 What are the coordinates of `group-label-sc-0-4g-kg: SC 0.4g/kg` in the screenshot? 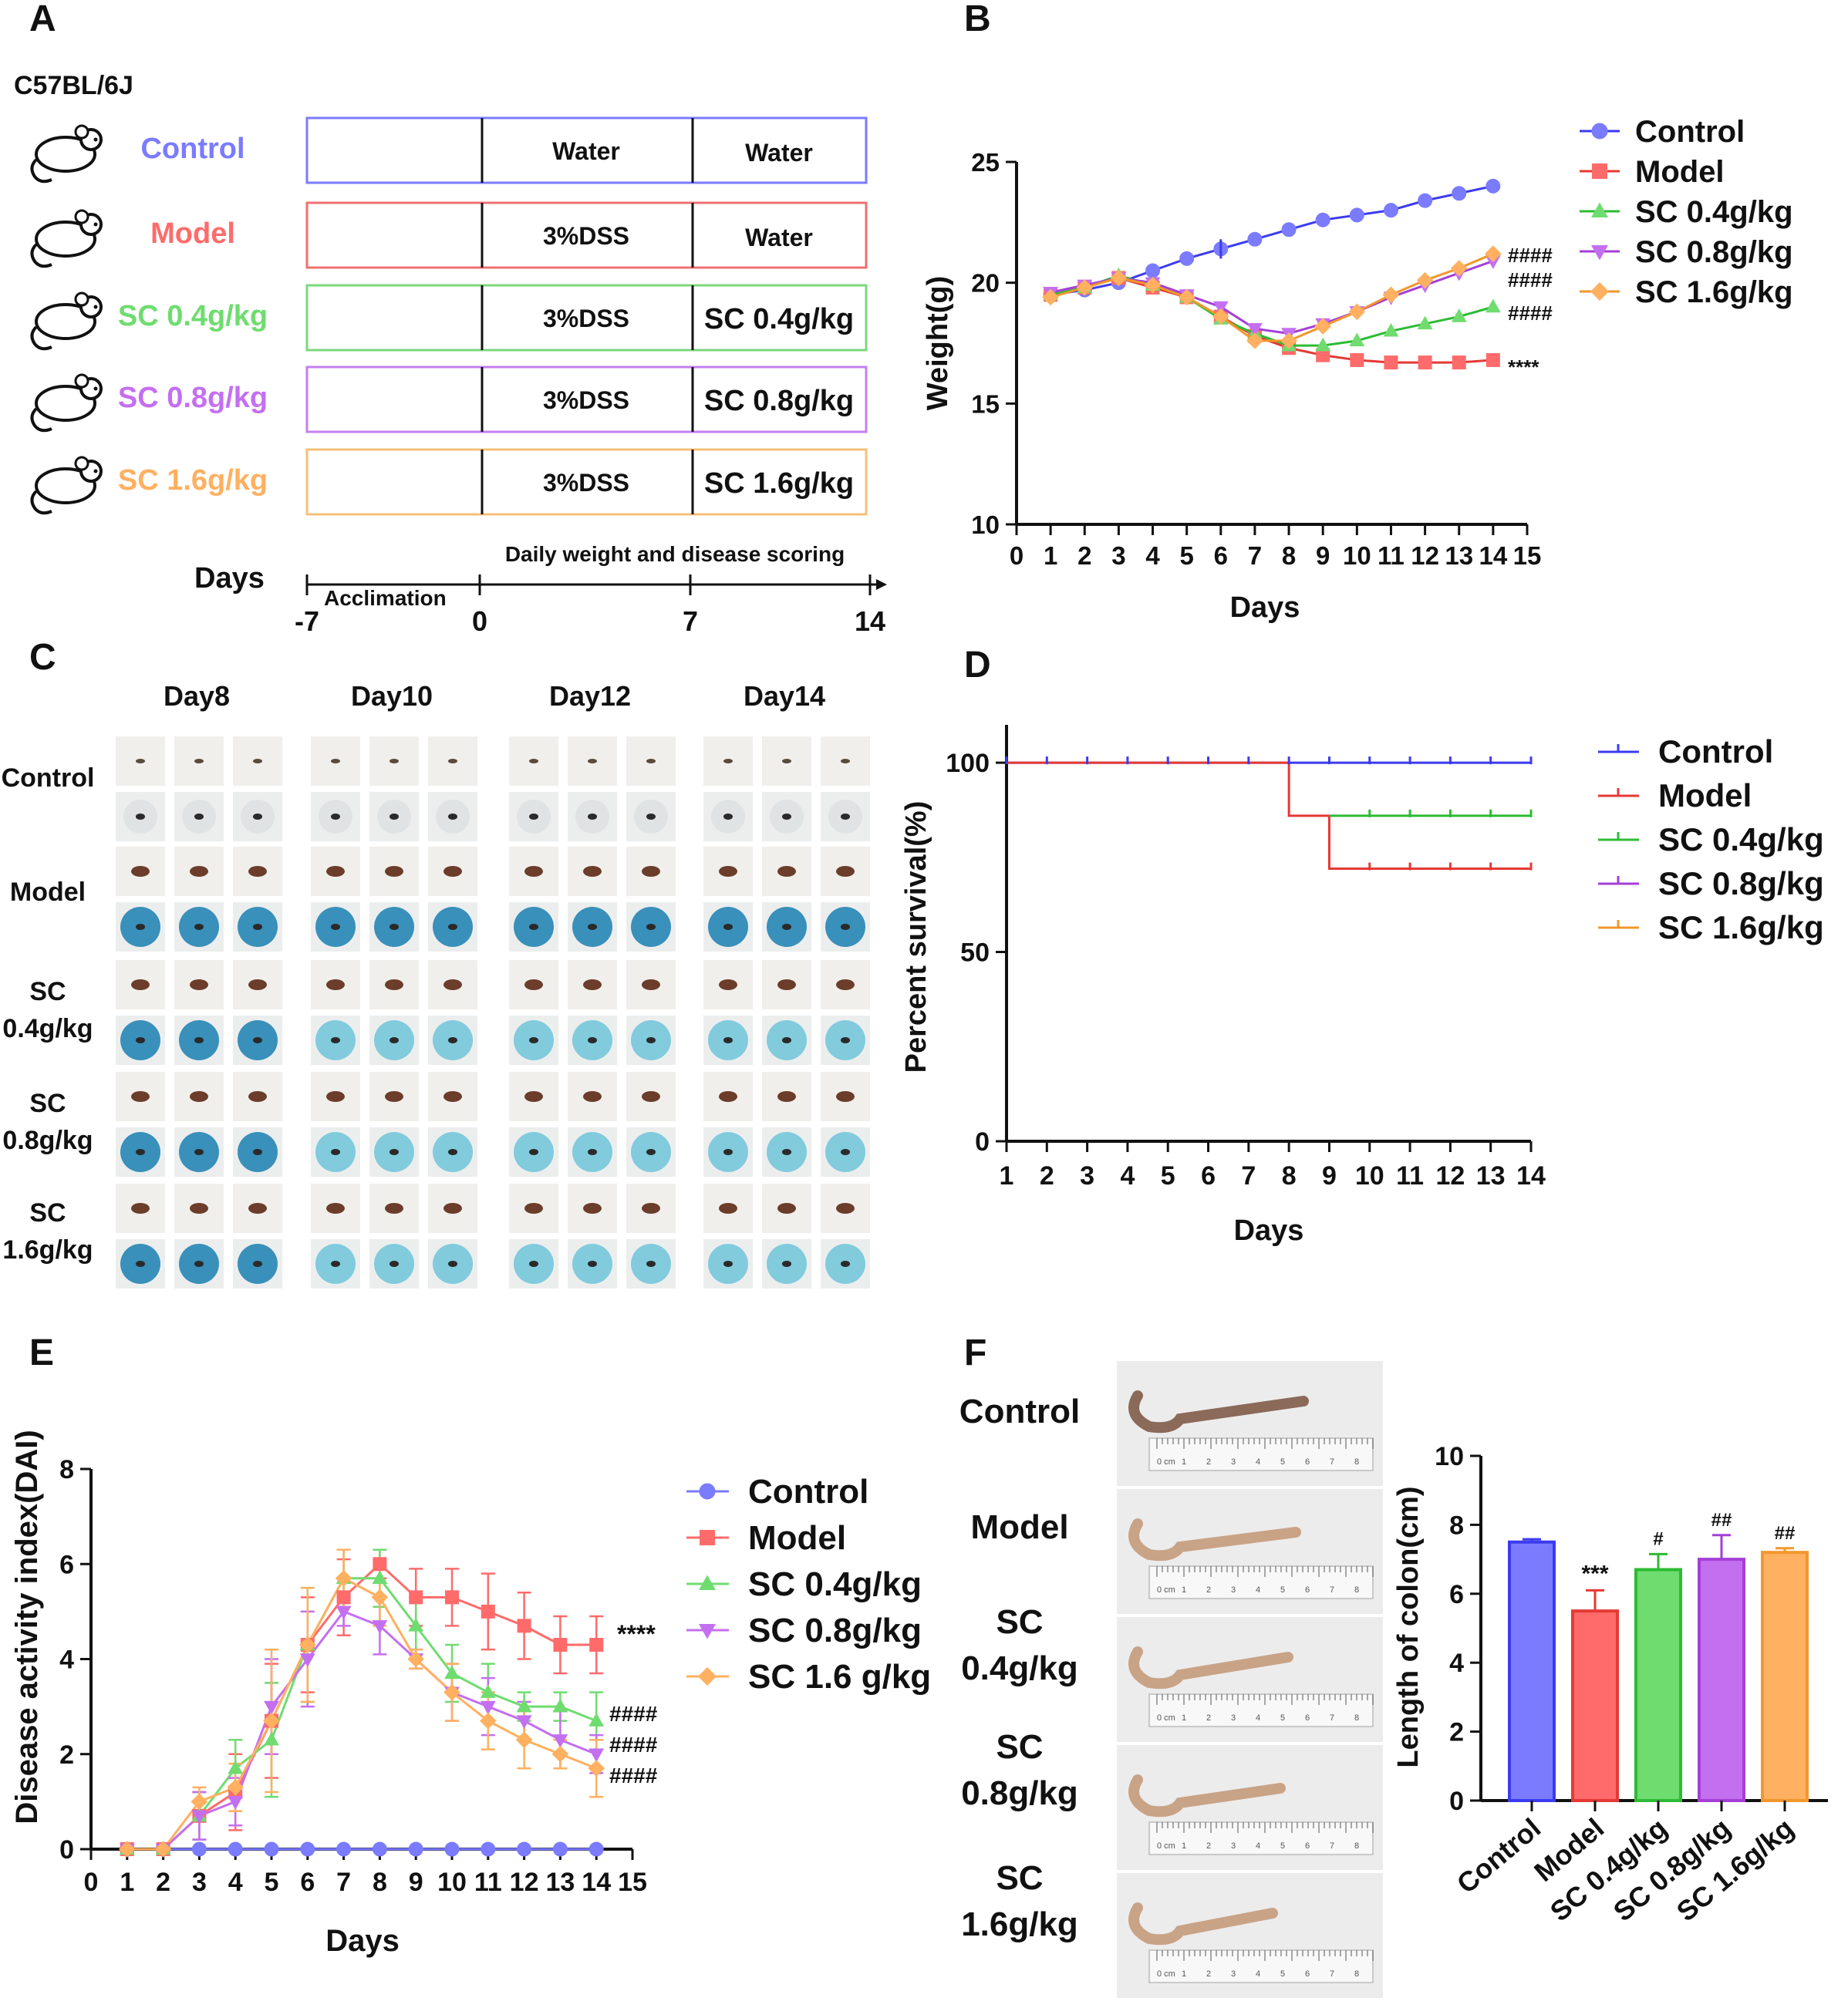 It's located at (193, 316).